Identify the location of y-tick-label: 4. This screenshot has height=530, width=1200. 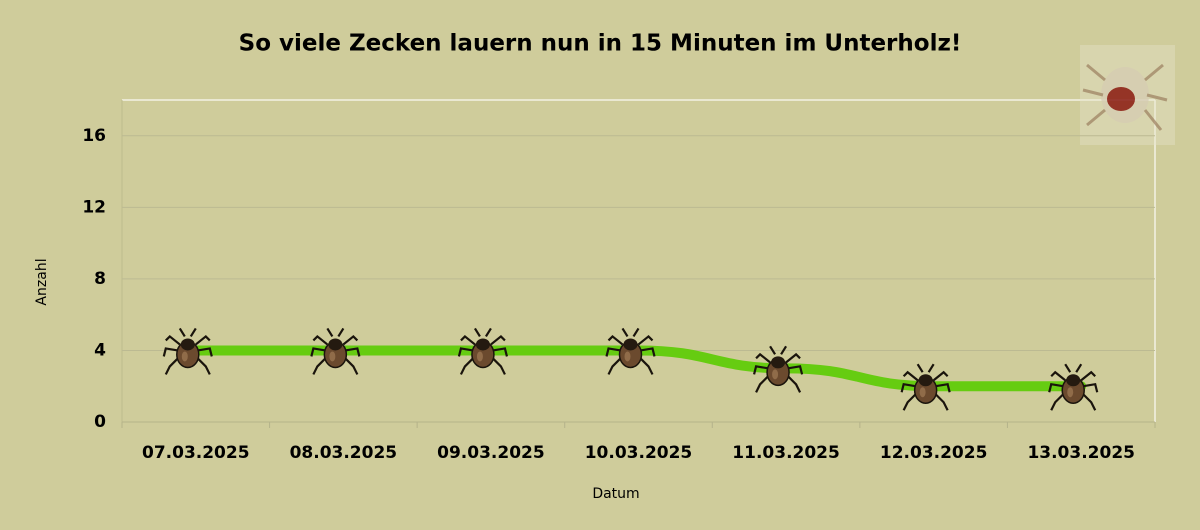
(100, 350).